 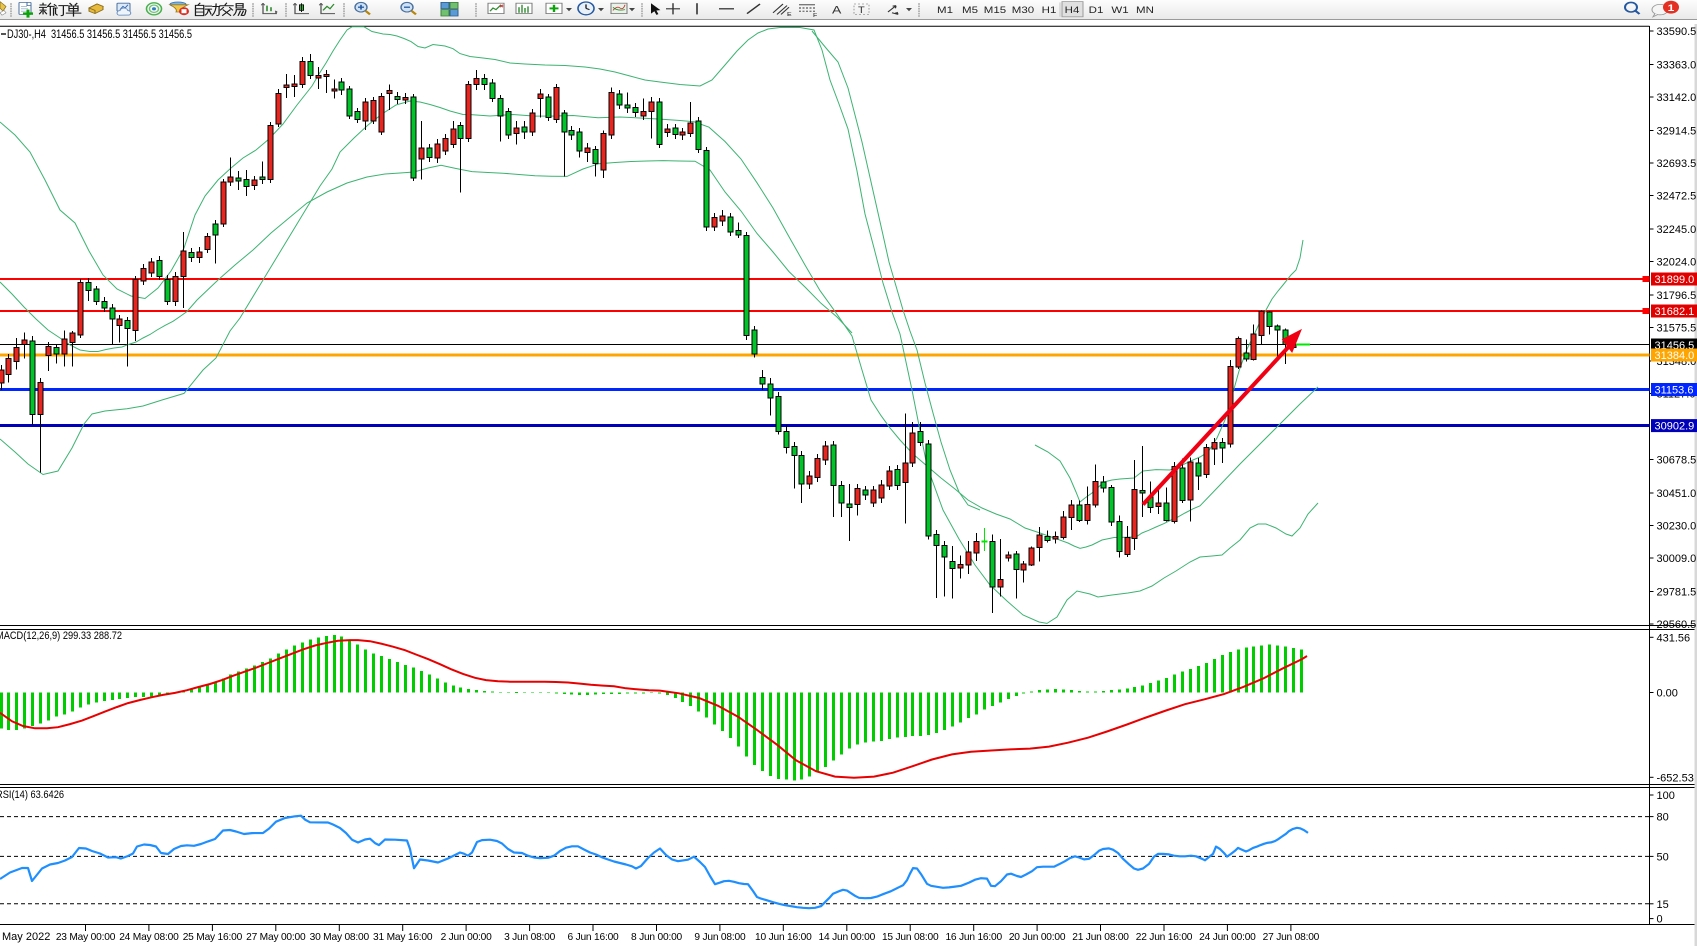 I want to click on svg-text: 14 Jun 00:00, so click(x=847, y=937).